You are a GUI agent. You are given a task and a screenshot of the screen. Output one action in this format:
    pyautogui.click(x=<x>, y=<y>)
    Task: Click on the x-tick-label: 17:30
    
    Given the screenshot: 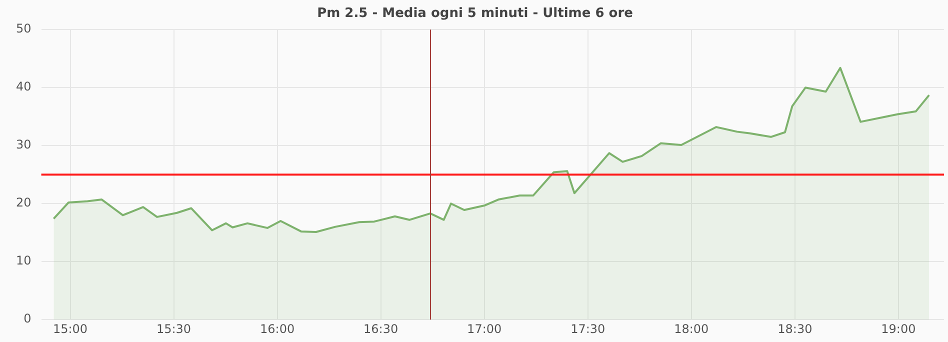 What is the action you would take?
    pyautogui.click(x=588, y=329)
    